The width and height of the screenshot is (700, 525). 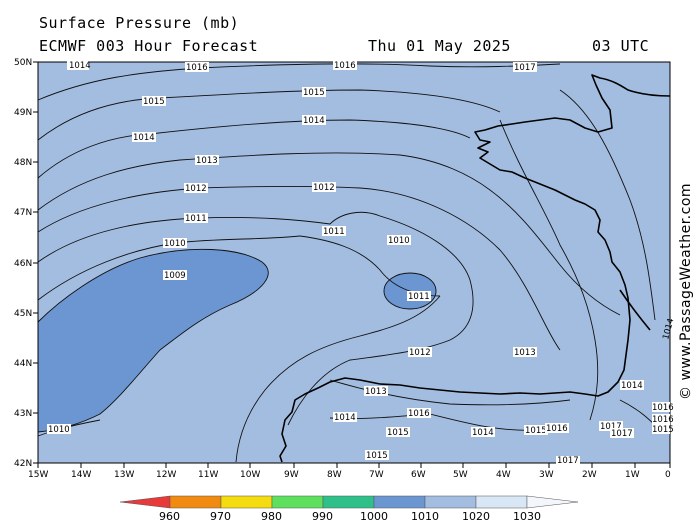 I want to click on lon-label: 4W, so click(x=503, y=475).